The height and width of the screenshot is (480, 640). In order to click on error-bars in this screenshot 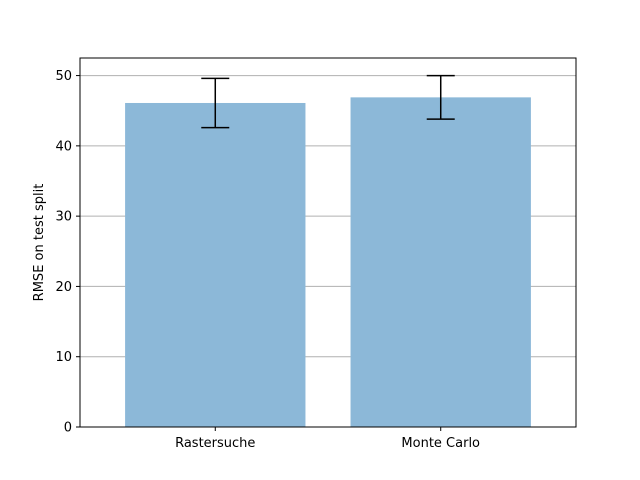, I will do `click(328, 101)`.